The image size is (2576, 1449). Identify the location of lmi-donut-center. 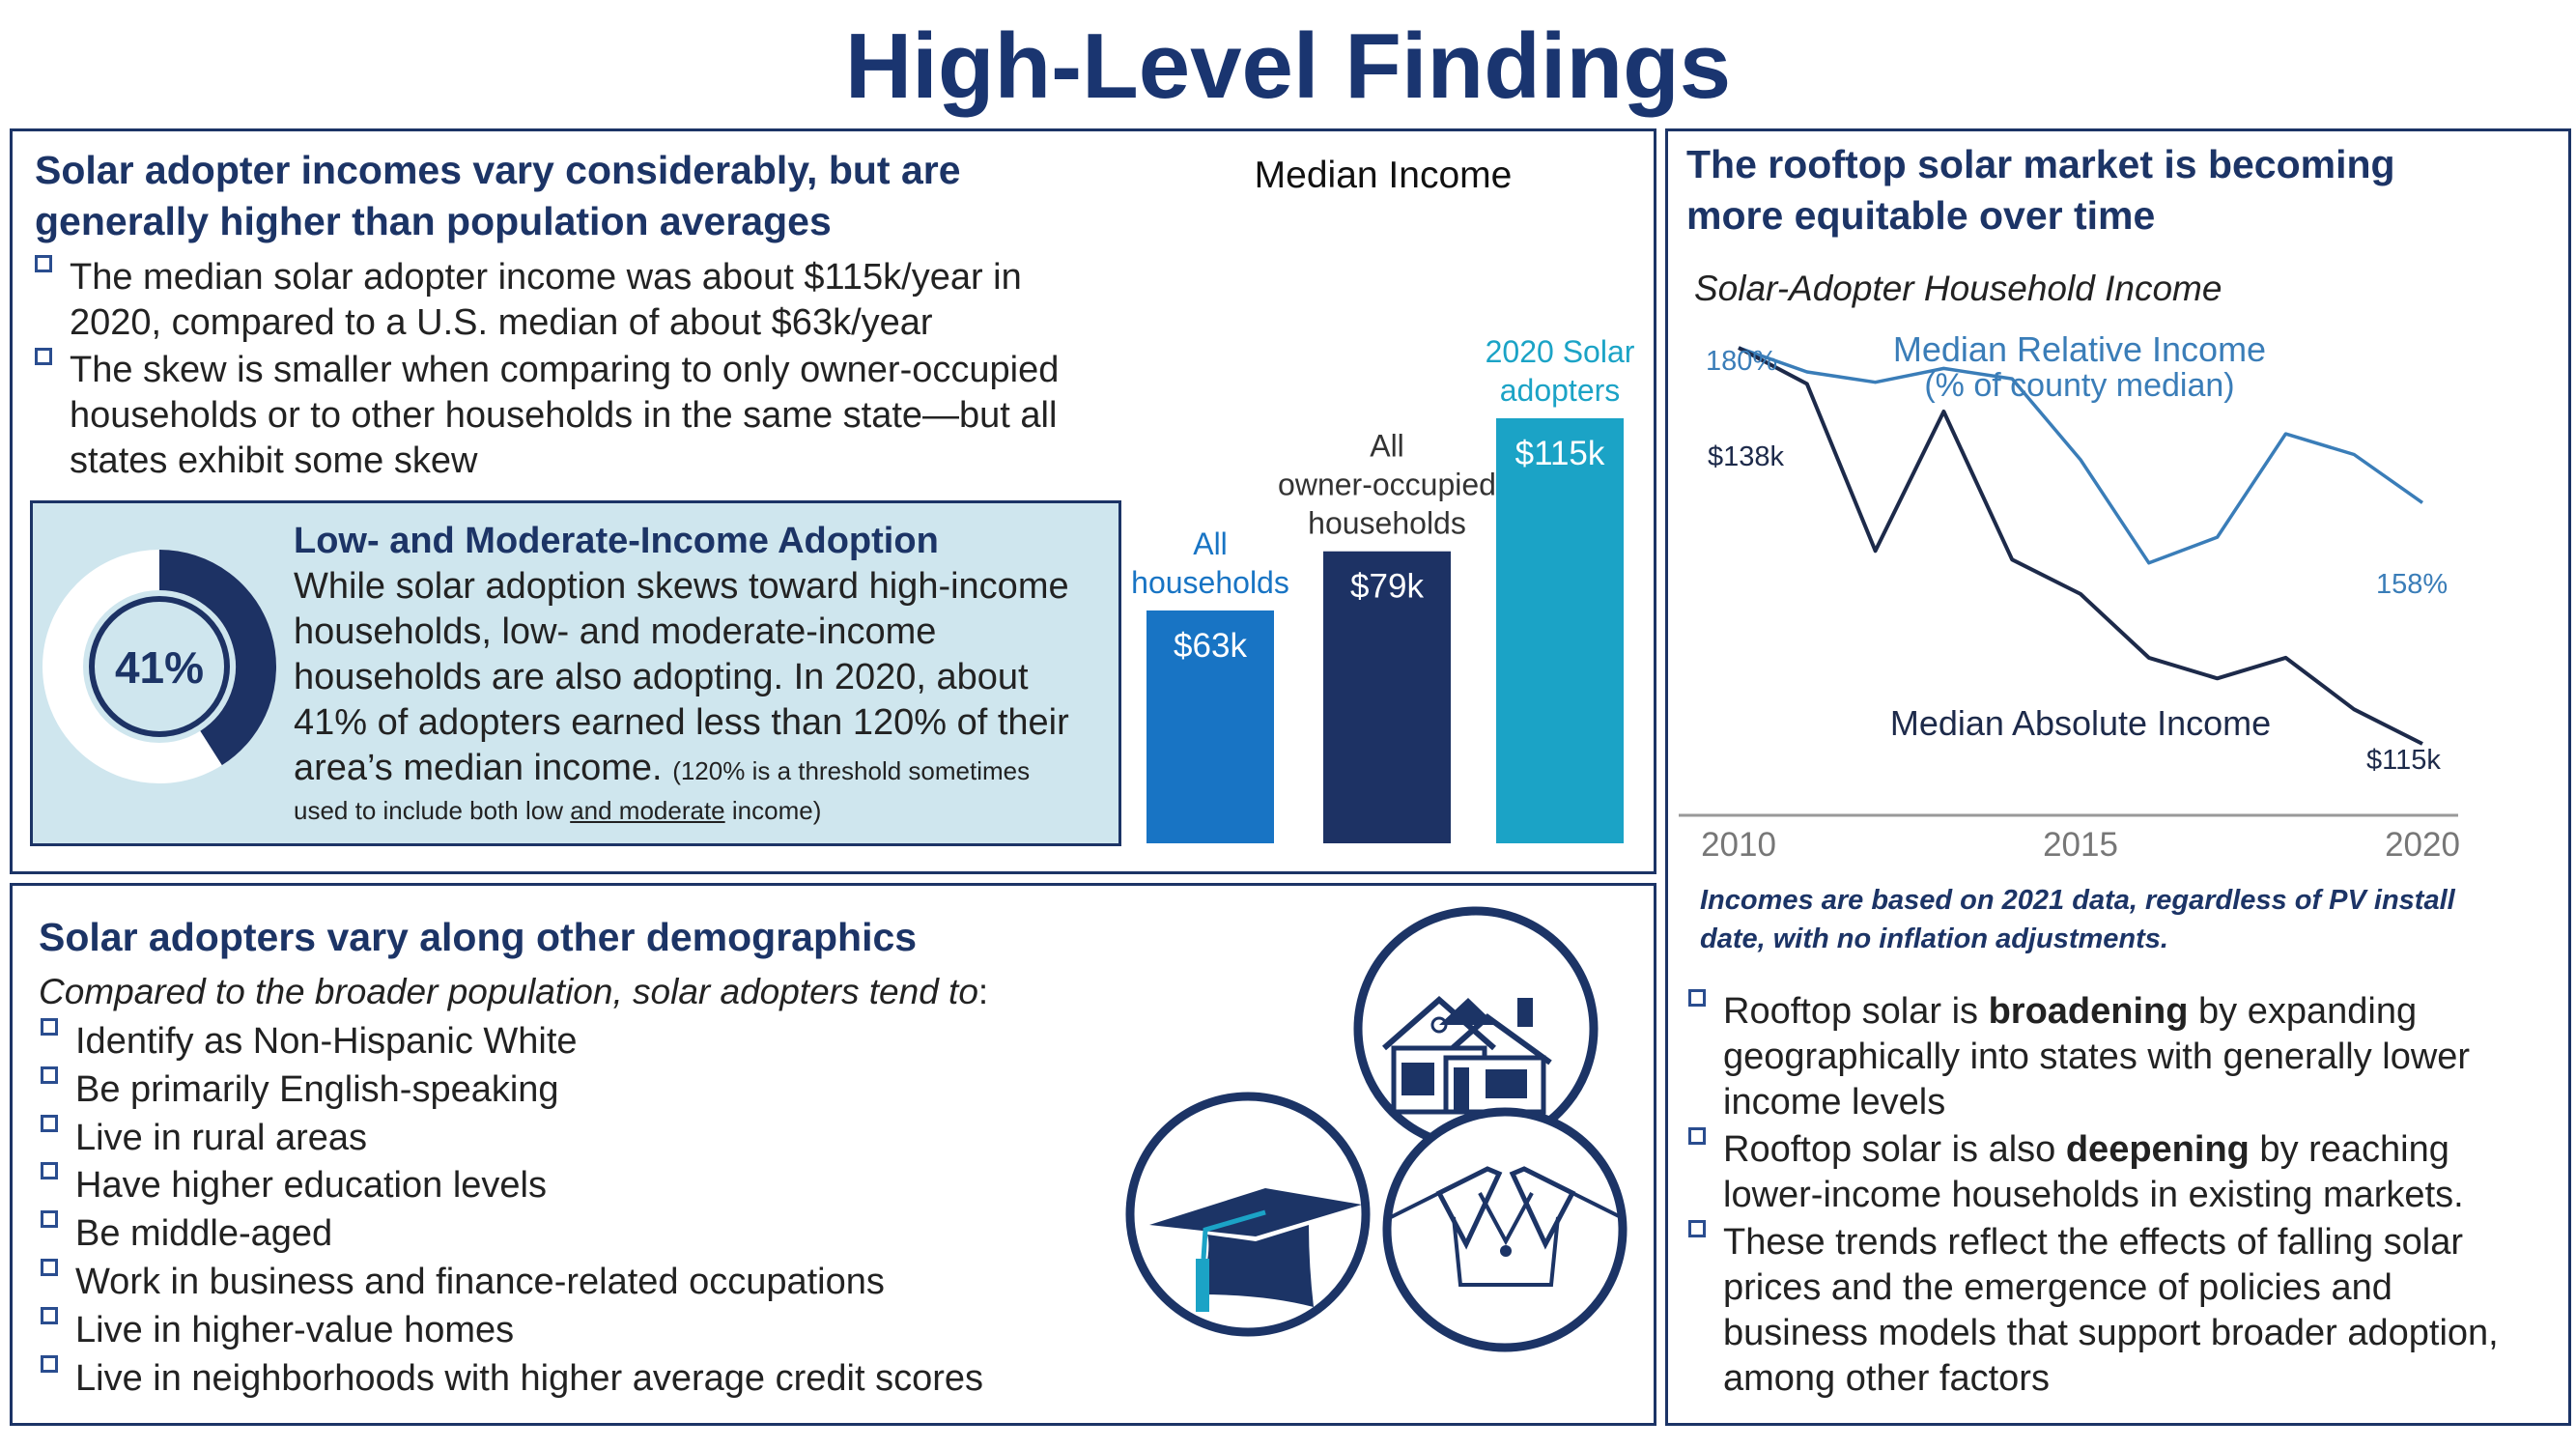
(159, 666).